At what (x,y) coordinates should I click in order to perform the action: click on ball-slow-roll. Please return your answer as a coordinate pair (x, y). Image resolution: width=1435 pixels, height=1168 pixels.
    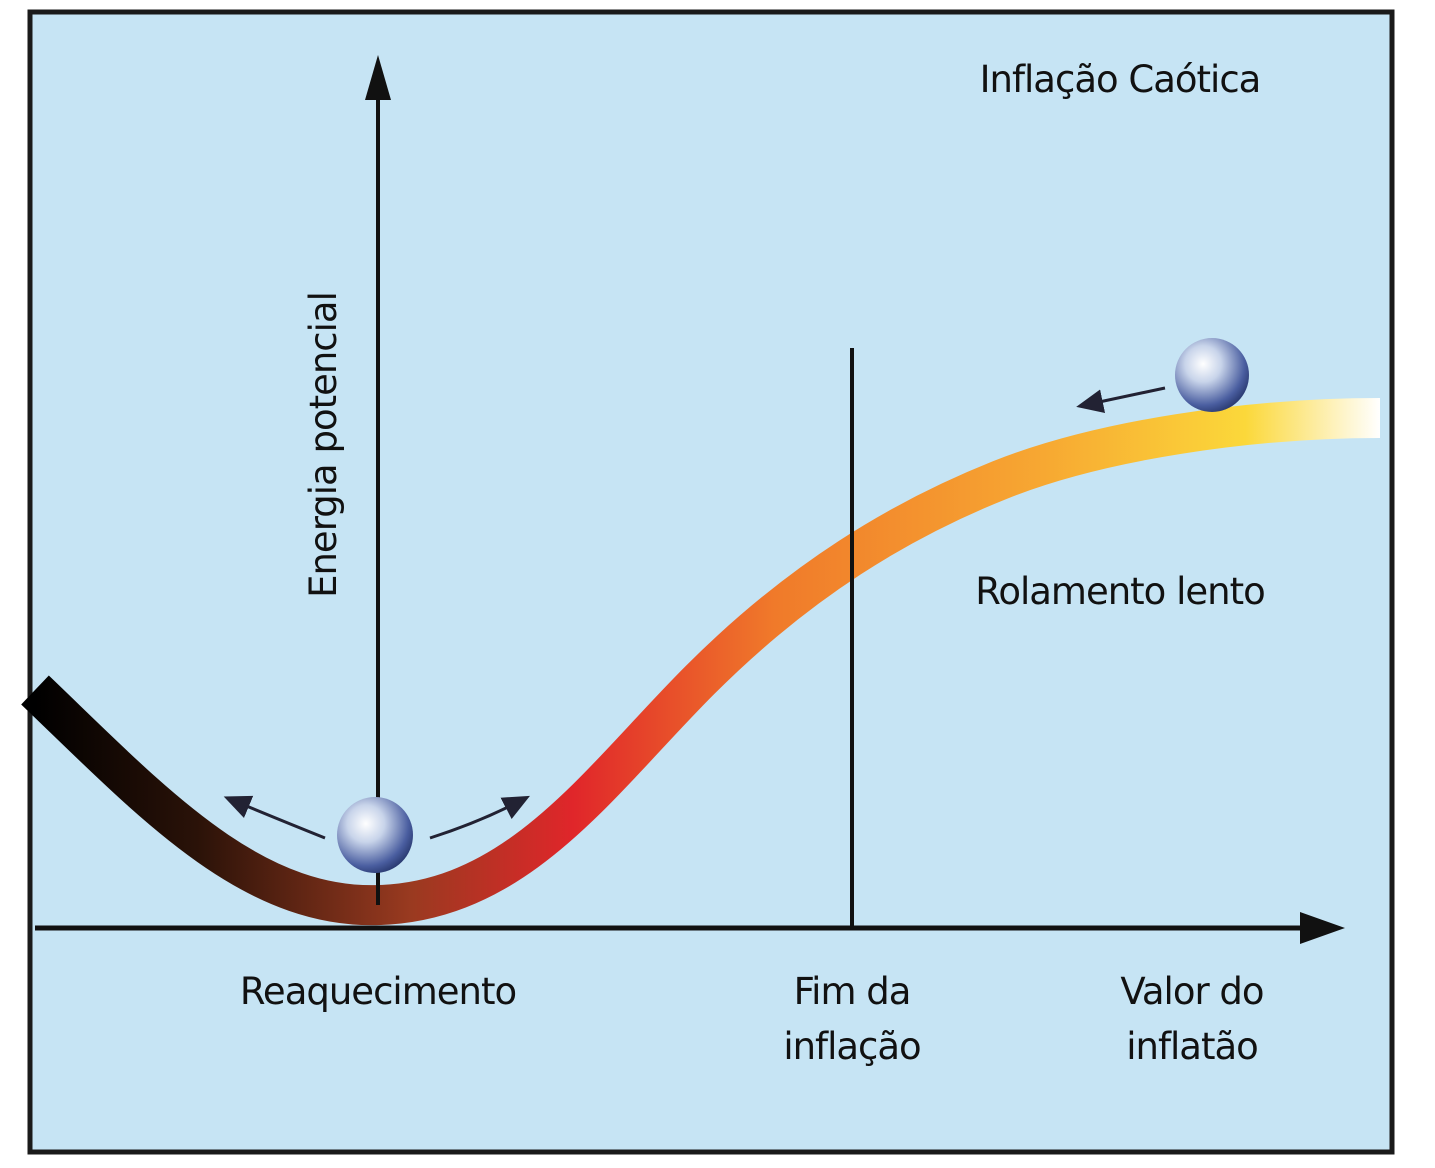
    Looking at the image, I should click on (1212, 375).